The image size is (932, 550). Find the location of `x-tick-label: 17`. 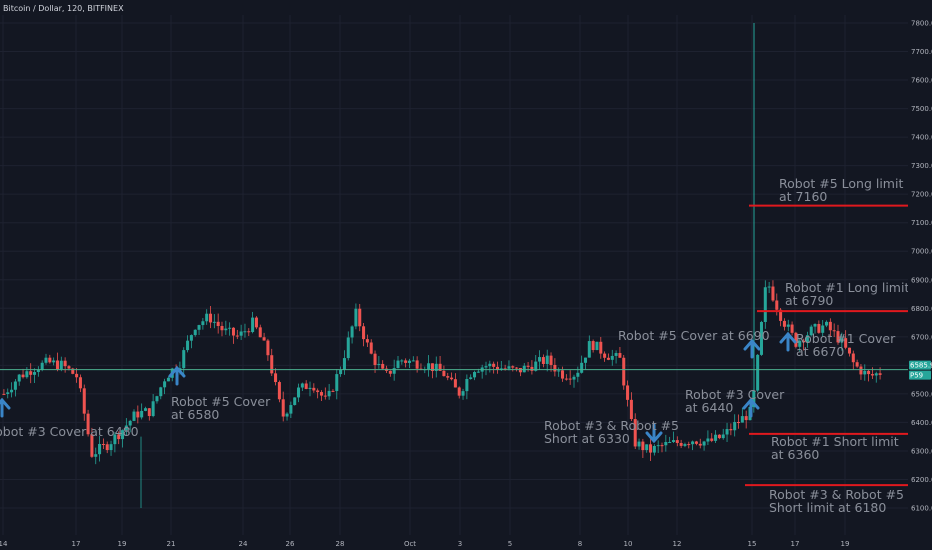

x-tick-label: 17 is located at coordinates (795, 544).